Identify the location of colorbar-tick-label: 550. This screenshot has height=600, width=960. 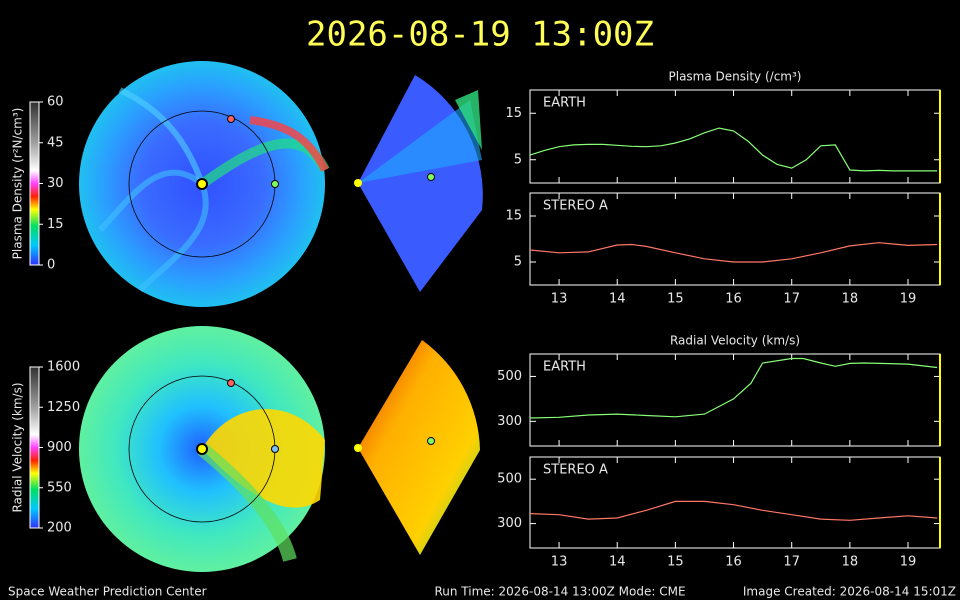
(59, 487).